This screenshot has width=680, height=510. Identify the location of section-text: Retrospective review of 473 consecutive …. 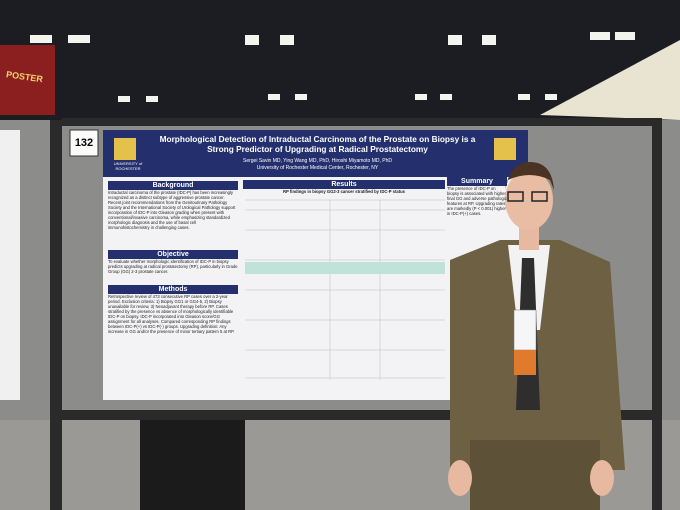
(171, 314).